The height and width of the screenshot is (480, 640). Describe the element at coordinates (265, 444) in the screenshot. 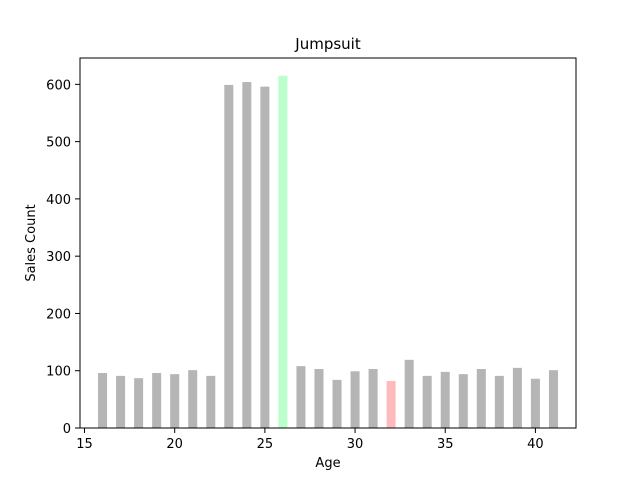

I see `x-tick-label-25: 25` at that location.